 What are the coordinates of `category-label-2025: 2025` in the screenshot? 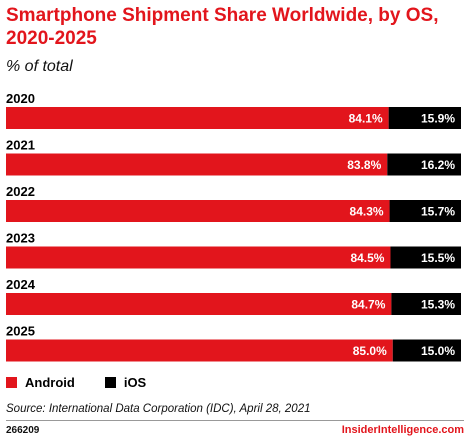 It's located at (20, 331).